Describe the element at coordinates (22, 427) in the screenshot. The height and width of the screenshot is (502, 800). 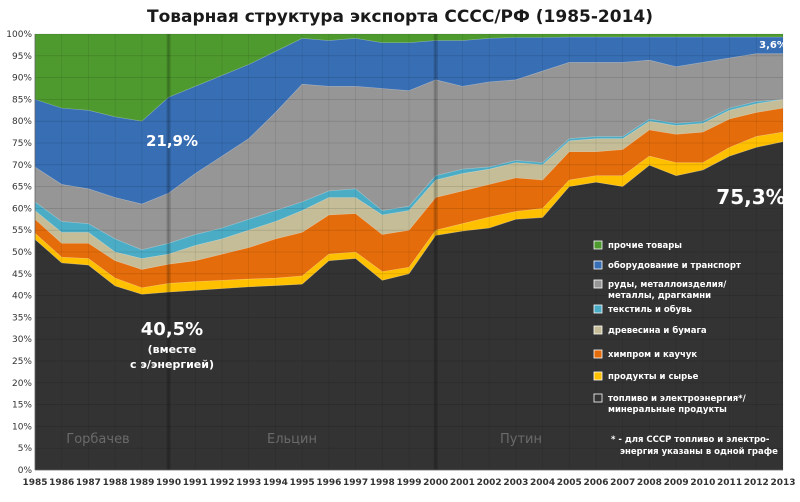
I see `y-tick-label: 10%` at that location.